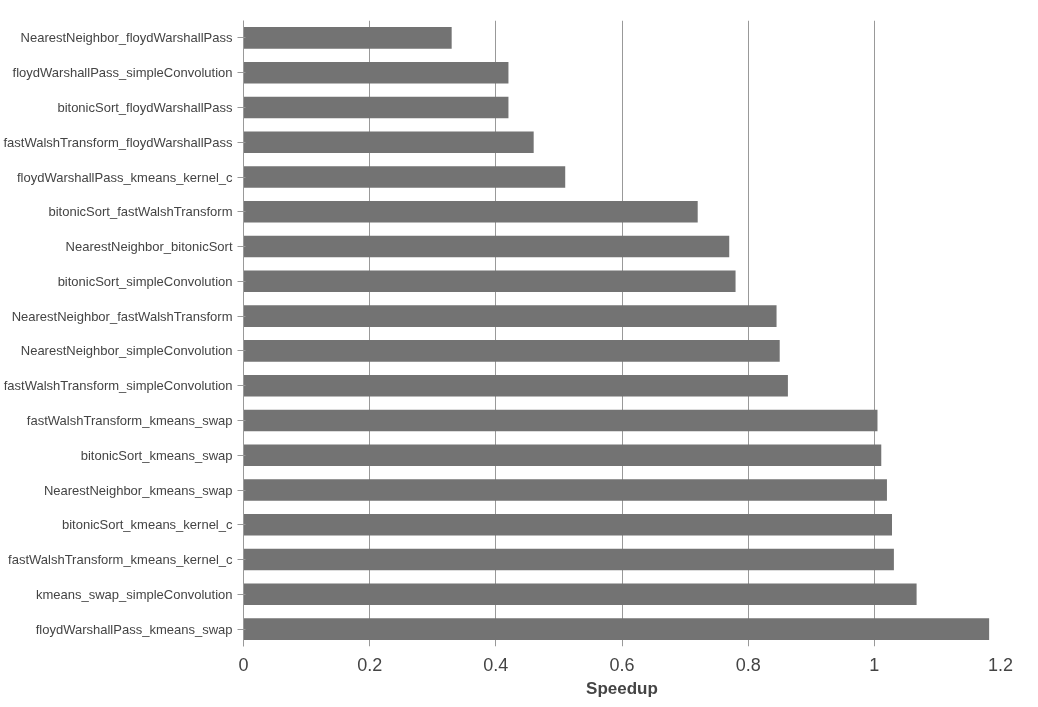 This screenshot has height=707, width=1038. I want to click on y-tick-label: bitonicSort_kmeans_swap, so click(156, 455).